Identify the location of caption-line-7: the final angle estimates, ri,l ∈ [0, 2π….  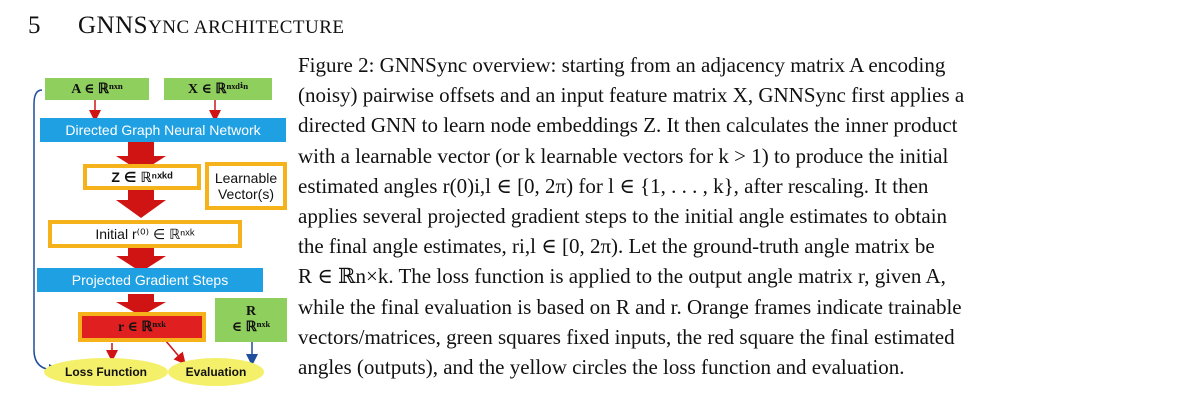
(616, 246).